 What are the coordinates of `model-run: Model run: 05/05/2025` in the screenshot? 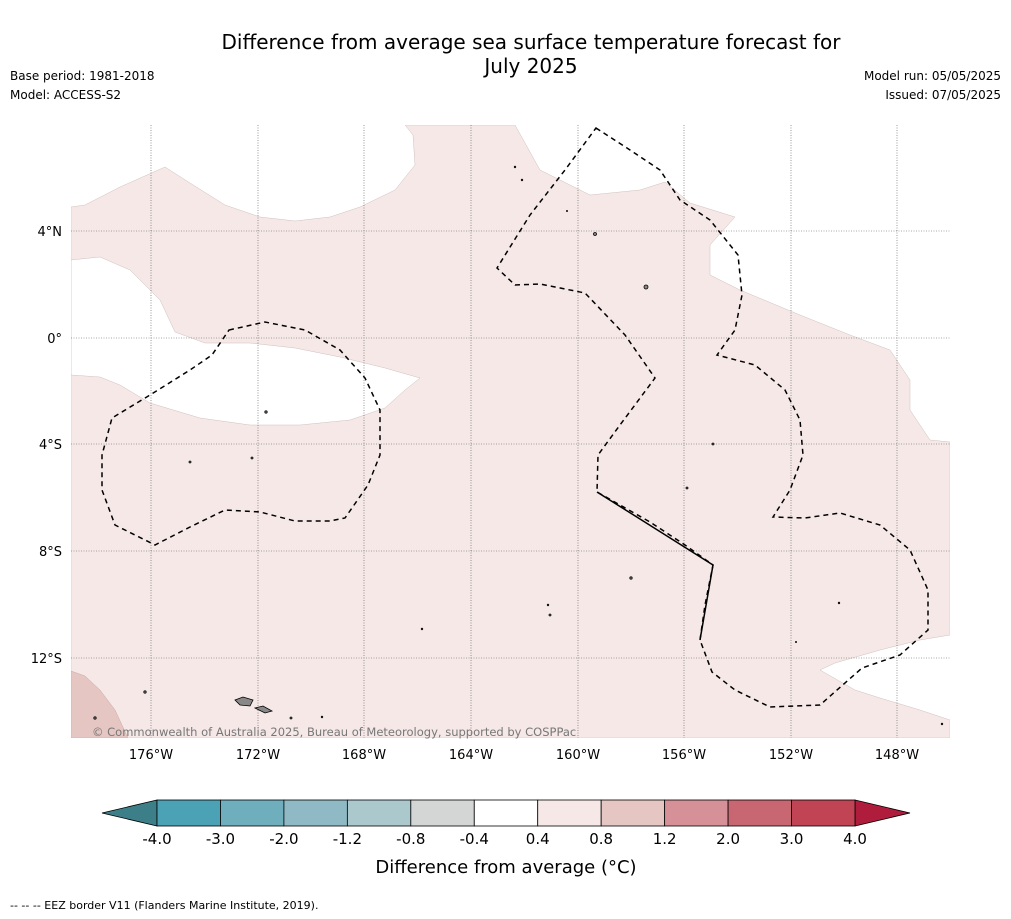 It's located at (932, 76).